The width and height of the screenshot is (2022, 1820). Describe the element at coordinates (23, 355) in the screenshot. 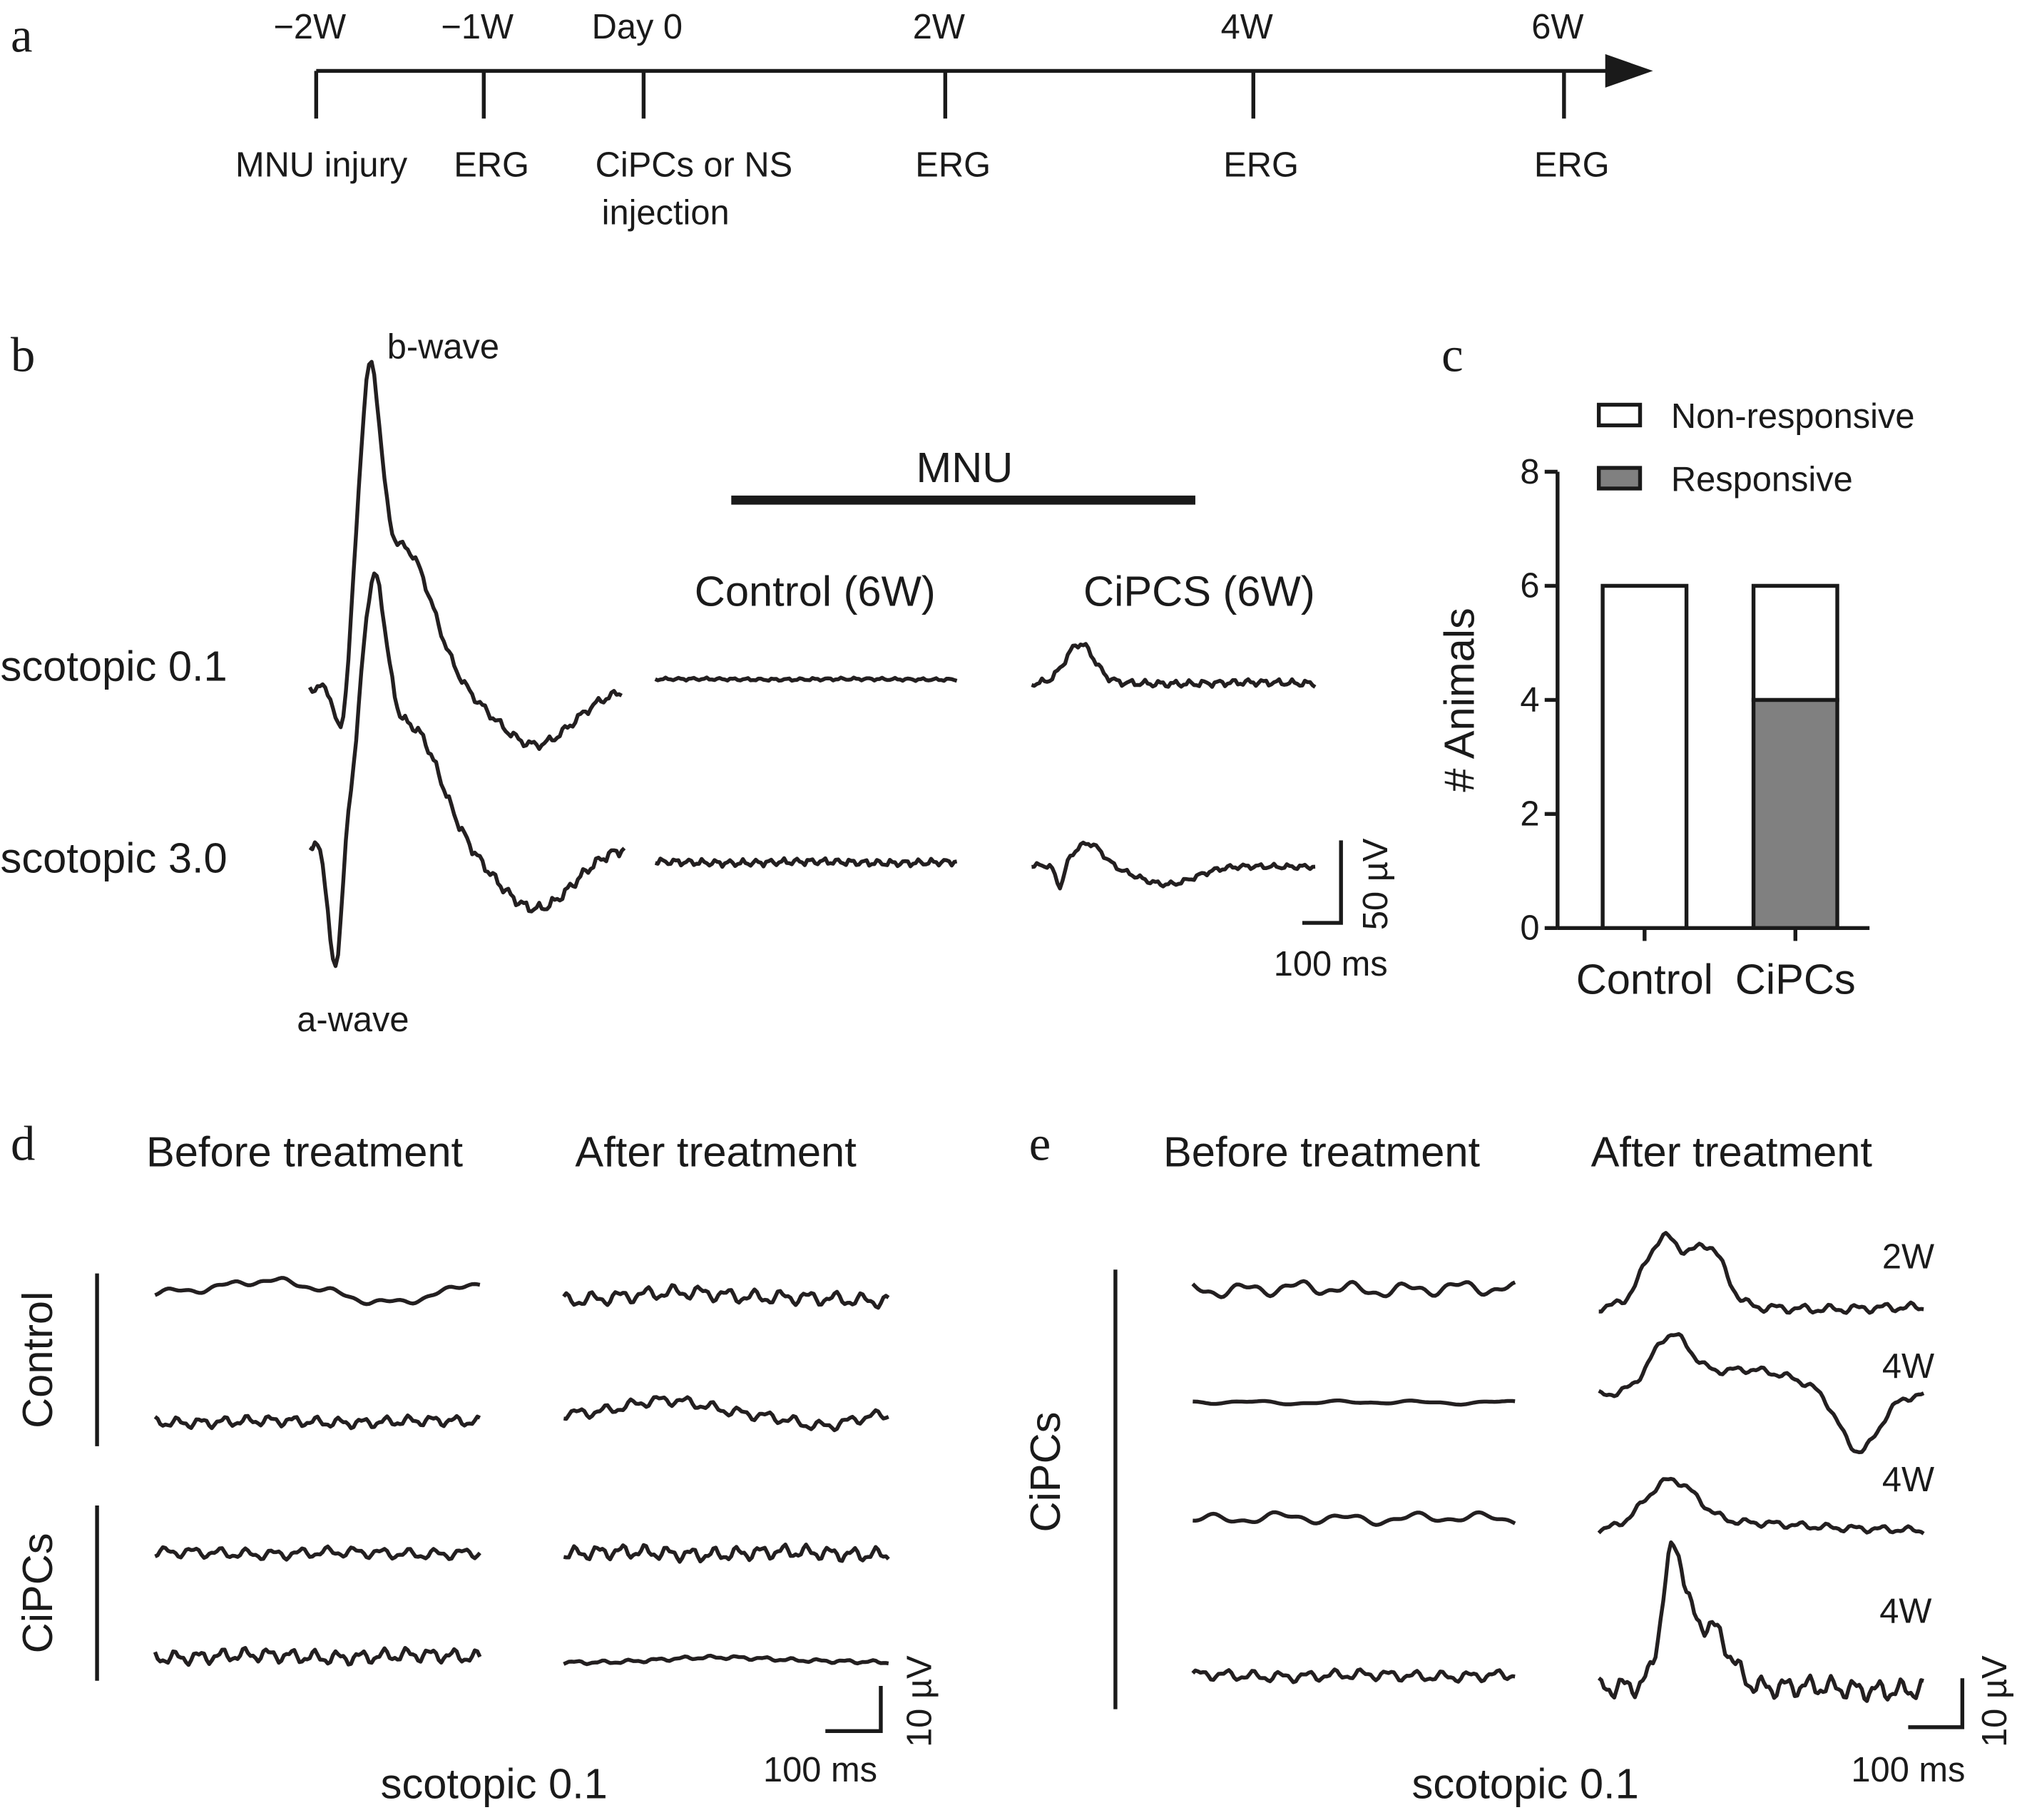

I see `panel-letter: b` at that location.